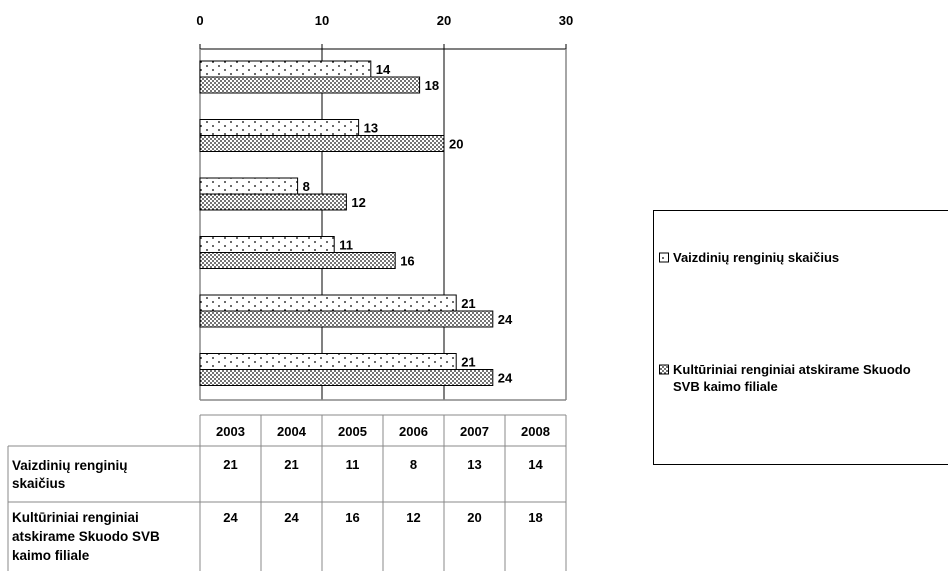  Describe the element at coordinates (474, 464) in the screenshot. I see `table-cell: 13` at that location.